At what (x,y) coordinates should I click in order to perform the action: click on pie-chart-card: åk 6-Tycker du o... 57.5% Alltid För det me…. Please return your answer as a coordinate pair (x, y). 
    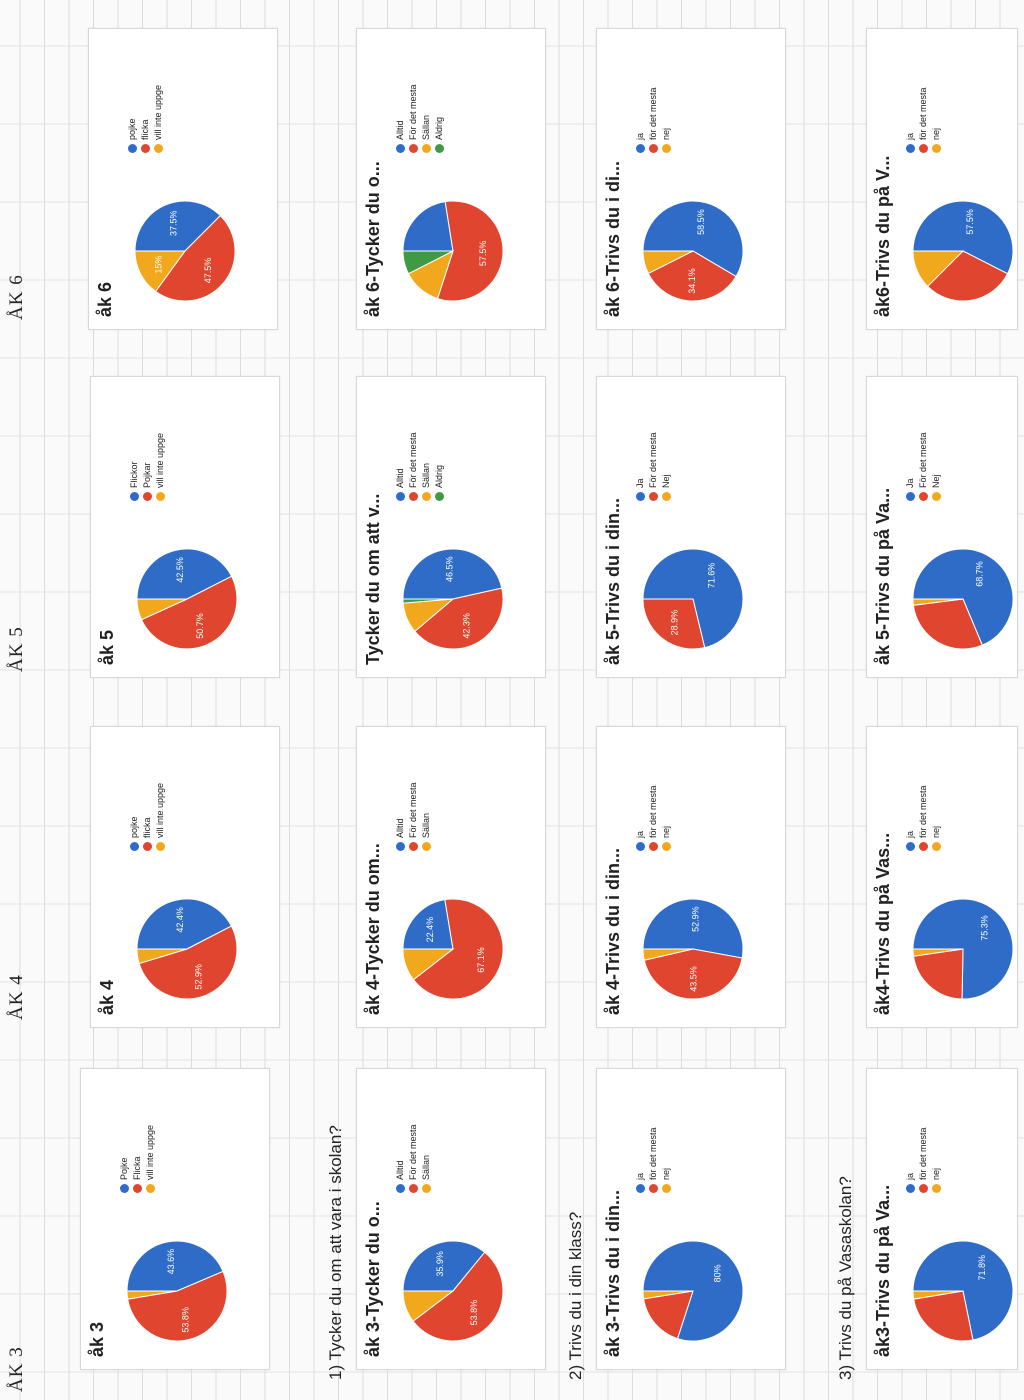
    Looking at the image, I should click on (451, 179).